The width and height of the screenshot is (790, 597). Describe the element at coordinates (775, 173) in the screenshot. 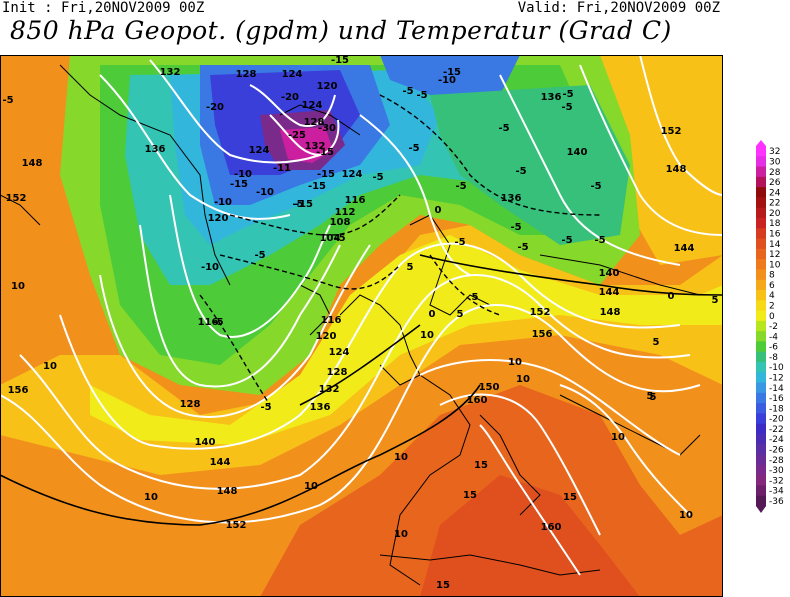

I see `legend-label: 28` at that location.